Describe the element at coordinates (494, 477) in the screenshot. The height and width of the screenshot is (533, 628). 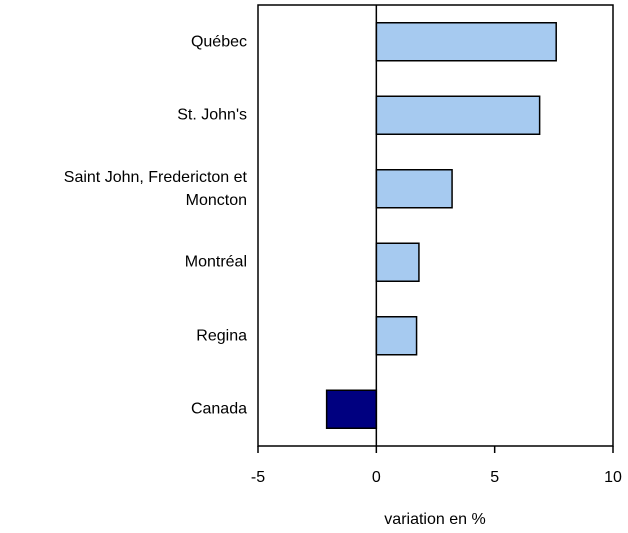
I see `x-tick-label: 5` at that location.